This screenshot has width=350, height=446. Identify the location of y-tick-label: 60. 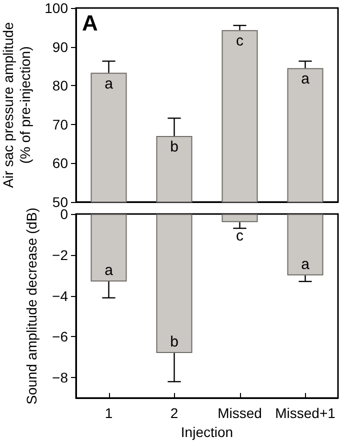
(60, 163).